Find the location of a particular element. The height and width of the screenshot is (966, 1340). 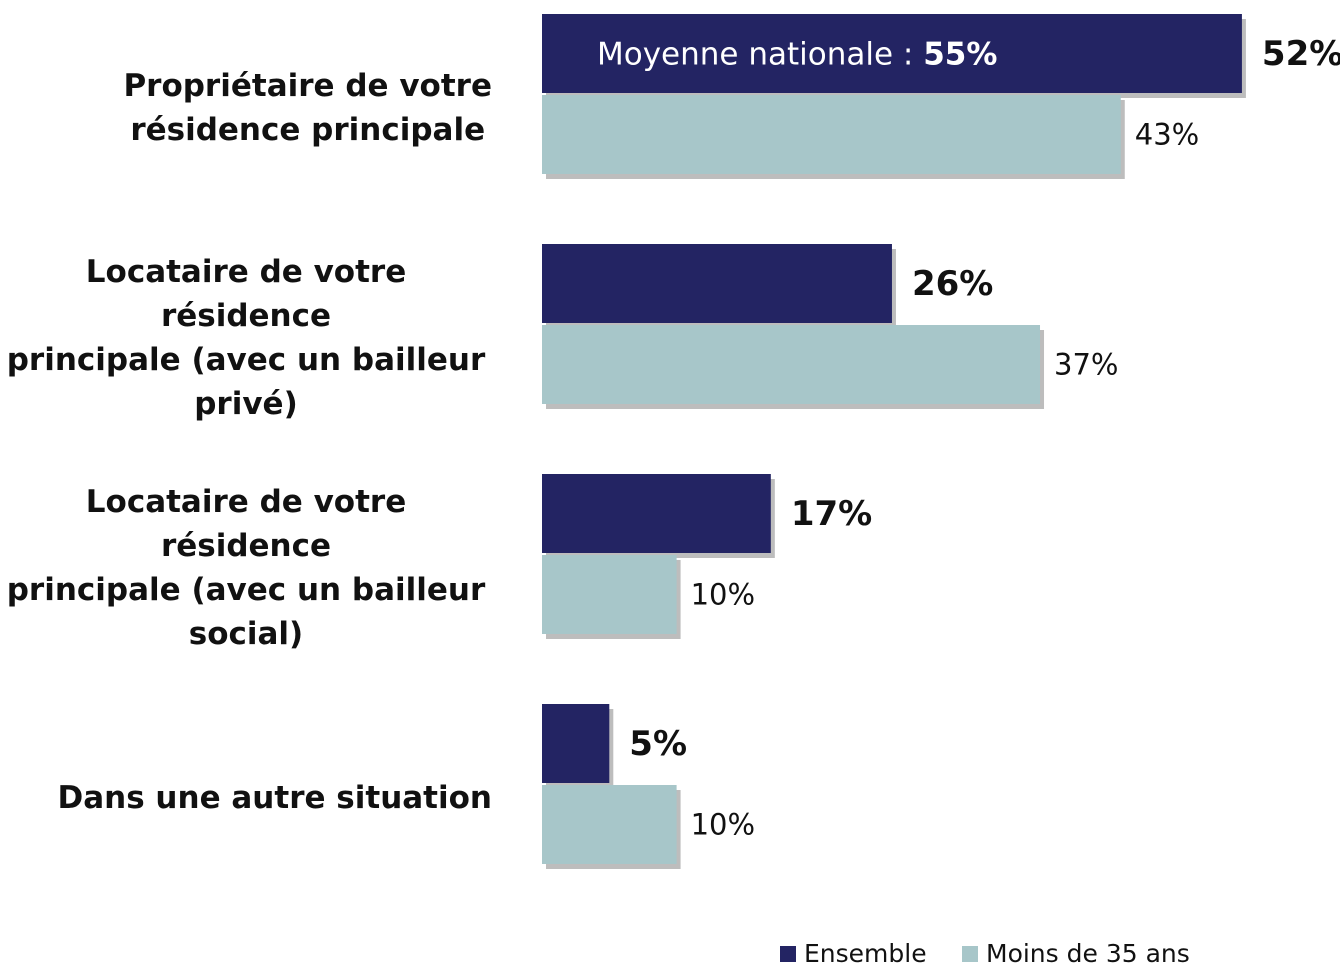

category-label: Dans une autre situation is located at coordinates (274, 798).